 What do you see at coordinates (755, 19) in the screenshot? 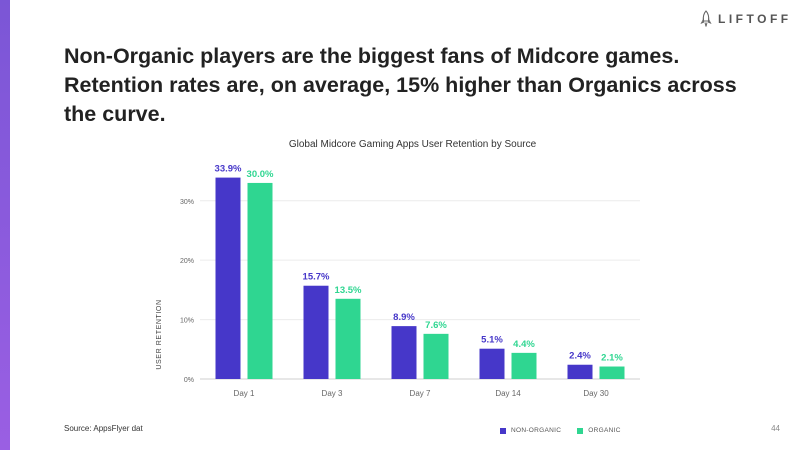
I see `brand-name: LIFTOFF` at bounding box center [755, 19].